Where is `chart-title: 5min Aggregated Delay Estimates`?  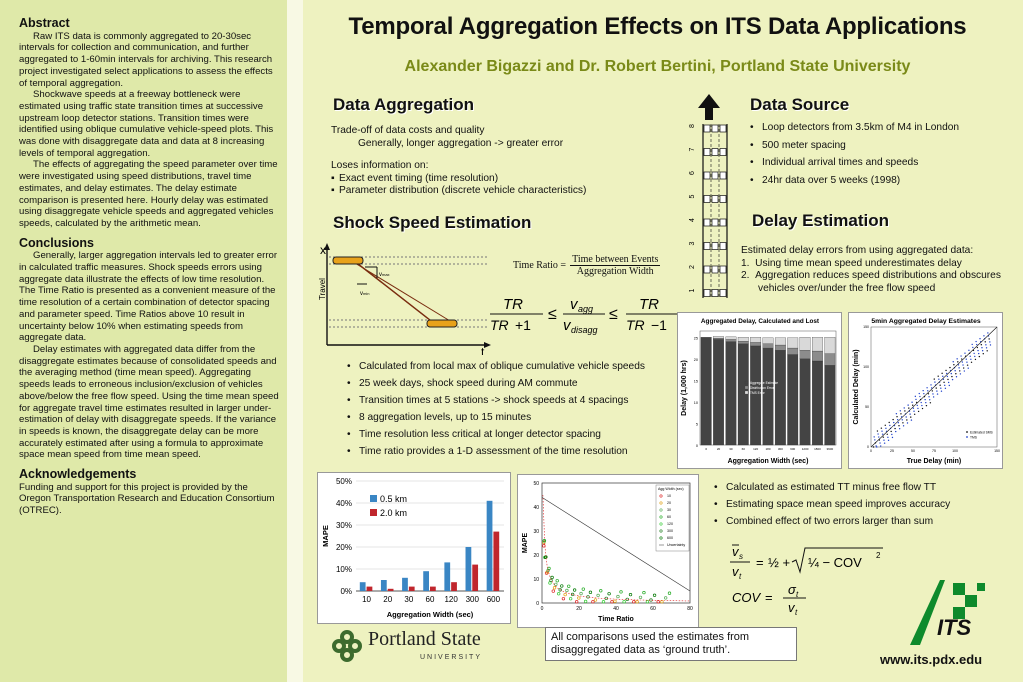 chart-title: 5min Aggregated Delay Estimates is located at coordinates (926, 321).